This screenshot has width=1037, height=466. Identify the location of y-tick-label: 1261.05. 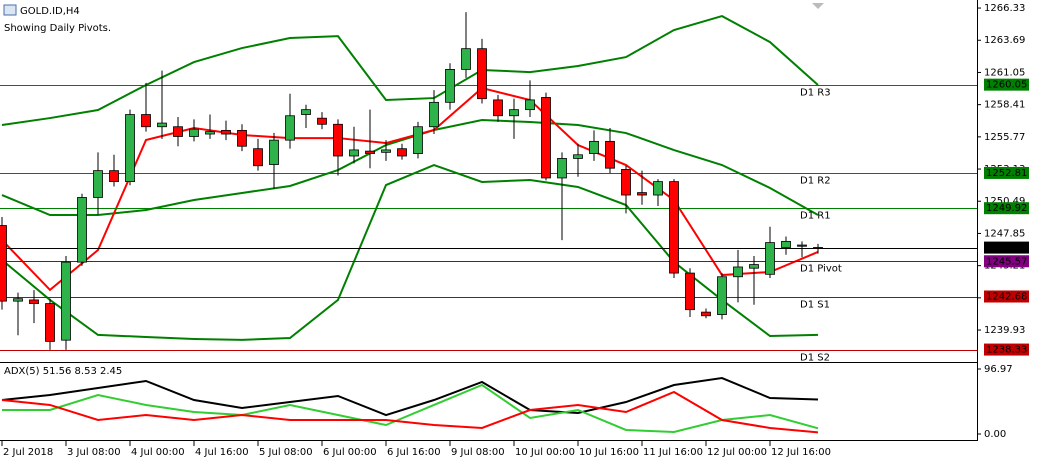
(1004, 72).